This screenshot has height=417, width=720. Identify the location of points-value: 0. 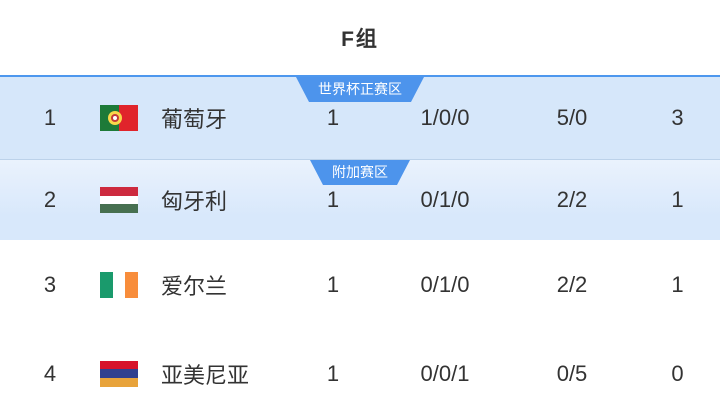
(677, 373).